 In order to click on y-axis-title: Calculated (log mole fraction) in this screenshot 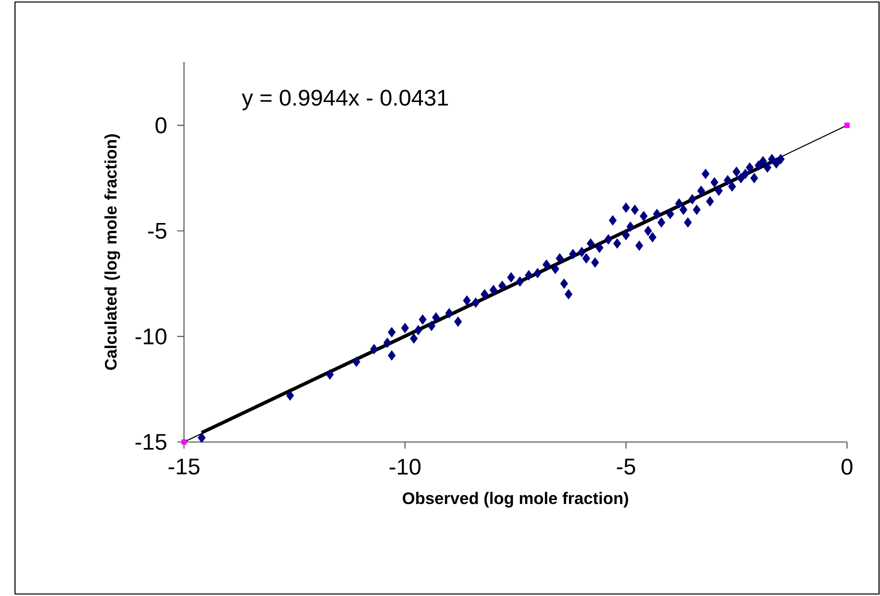, I will do `click(112, 252)`.